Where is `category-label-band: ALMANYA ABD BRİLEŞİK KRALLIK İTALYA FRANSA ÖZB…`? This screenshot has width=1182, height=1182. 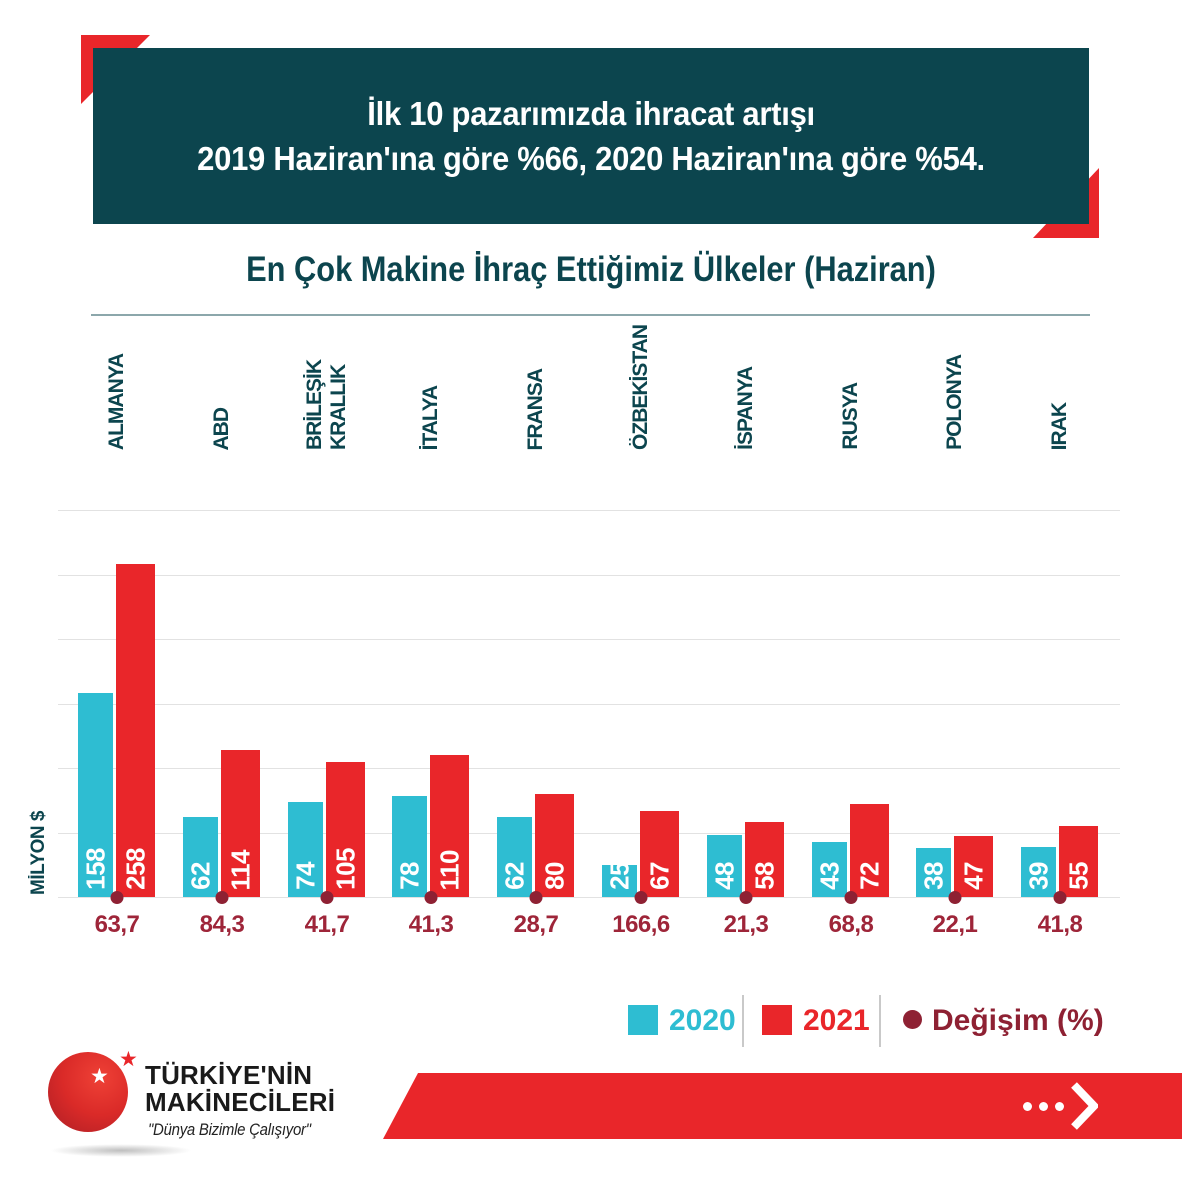 category-label-band: ALMANYA ABD BRİLEŞİK KRALLIK İTALYA FRANSA ÖZB… is located at coordinates (591, 380).